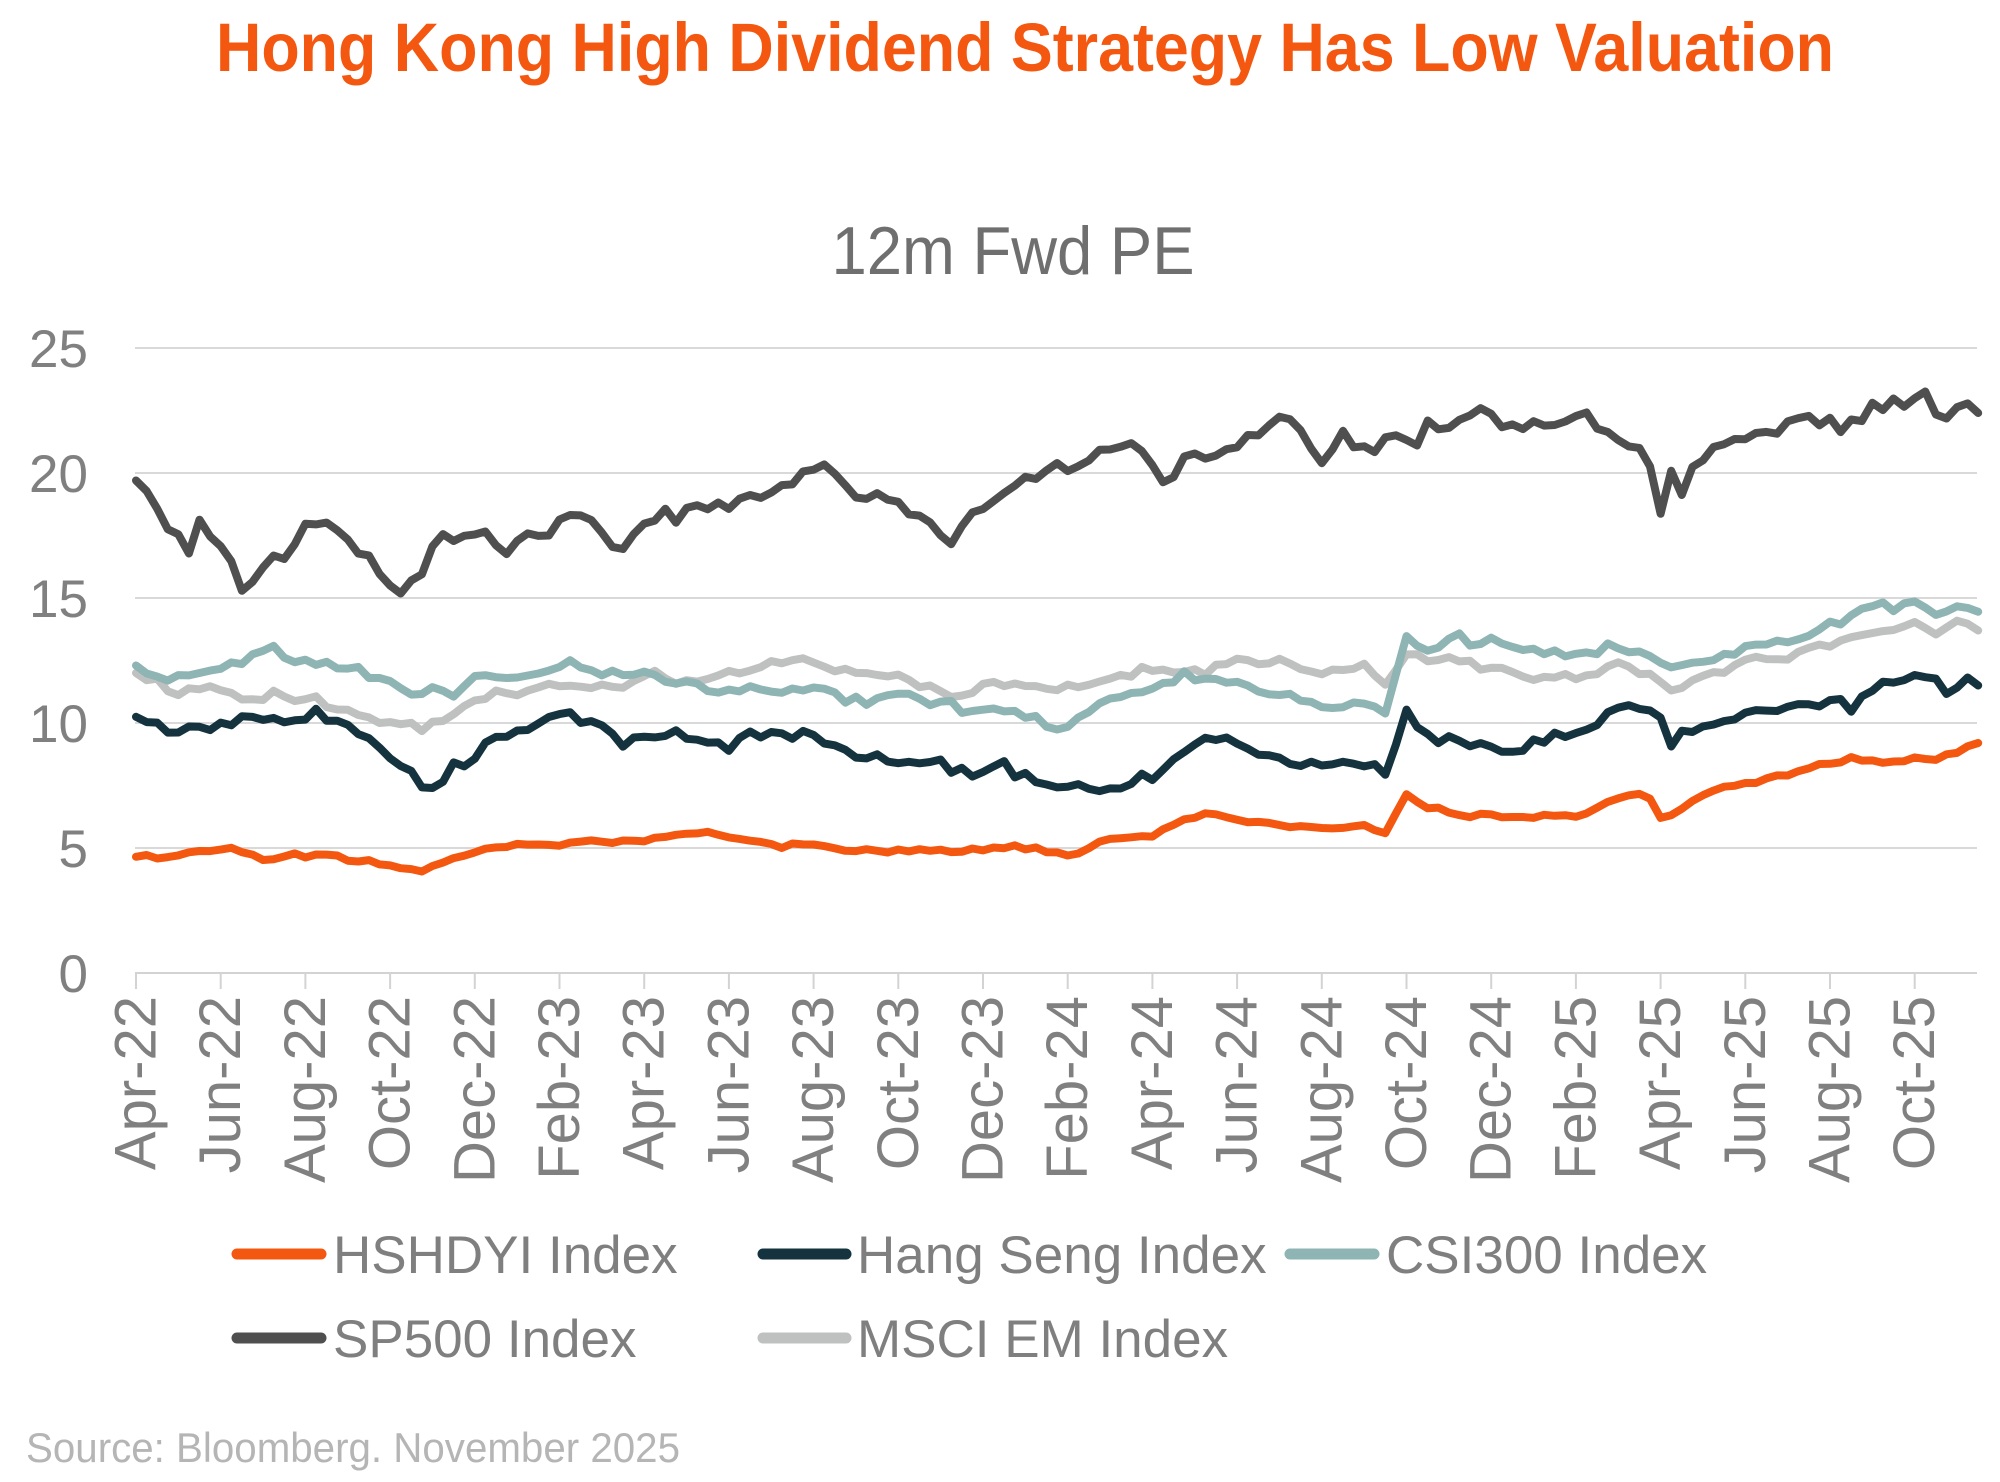 This screenshot has height=1482, width=2000. Describe the element at coordinates (1406, 1083) in the screenshot. I see `svg-text: Oct-24` at that location.